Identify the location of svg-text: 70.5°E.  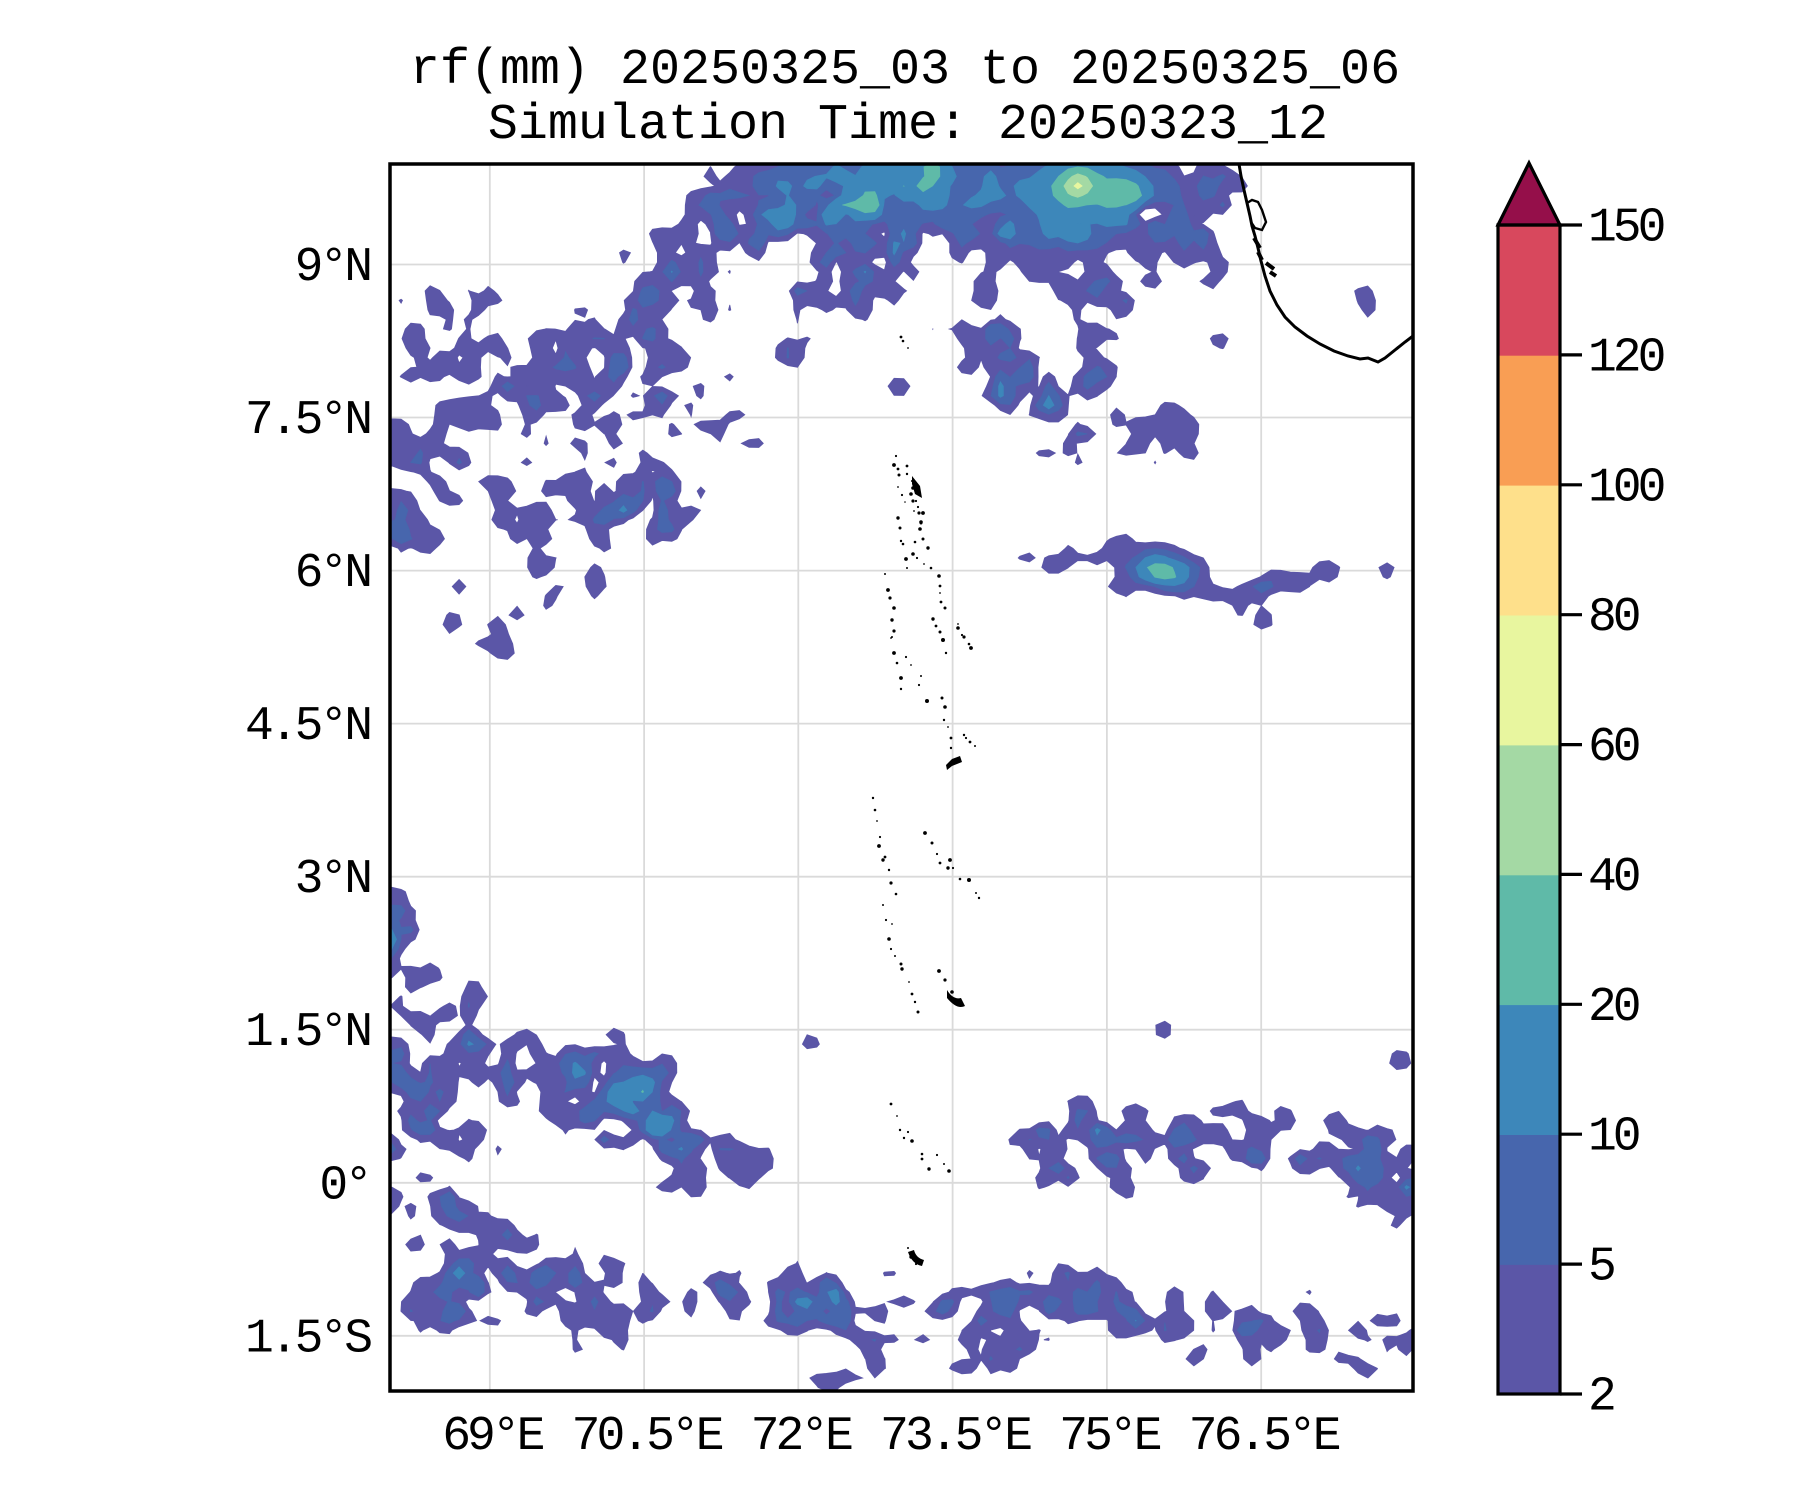
(647, 1437).